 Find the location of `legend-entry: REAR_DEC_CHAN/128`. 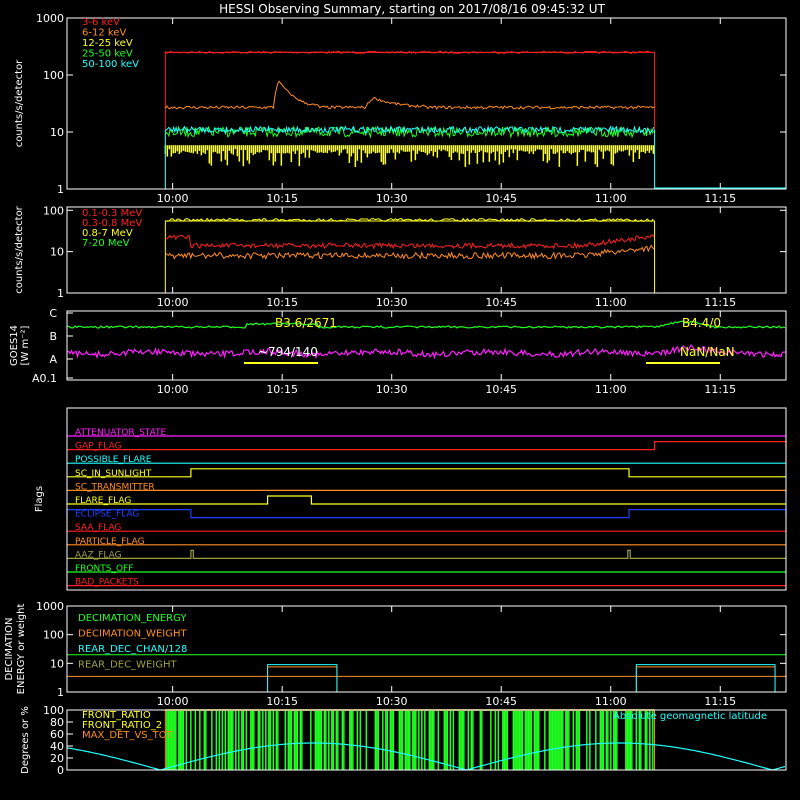

legend-entry: REAR_DEC_CHAN/128 is located at coordinates (132, 649).